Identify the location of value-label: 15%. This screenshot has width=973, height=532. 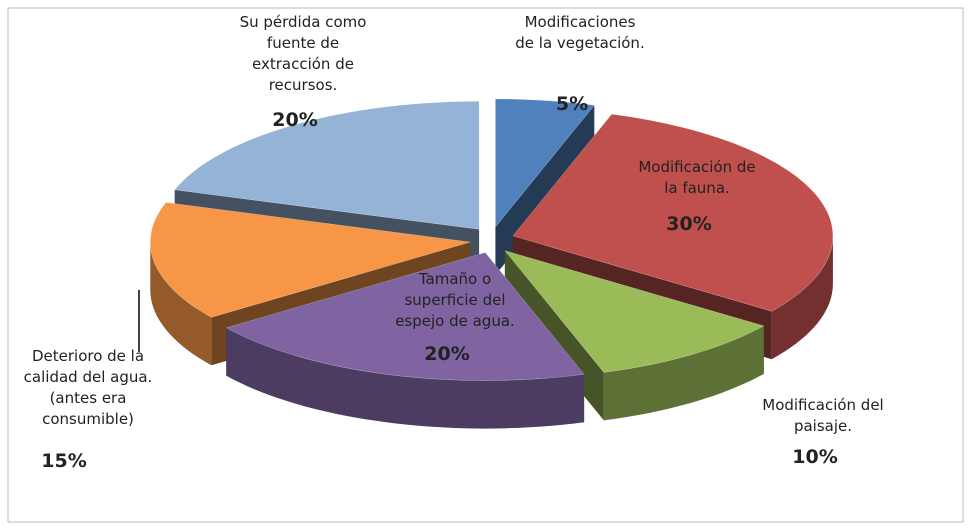
(63, 461).